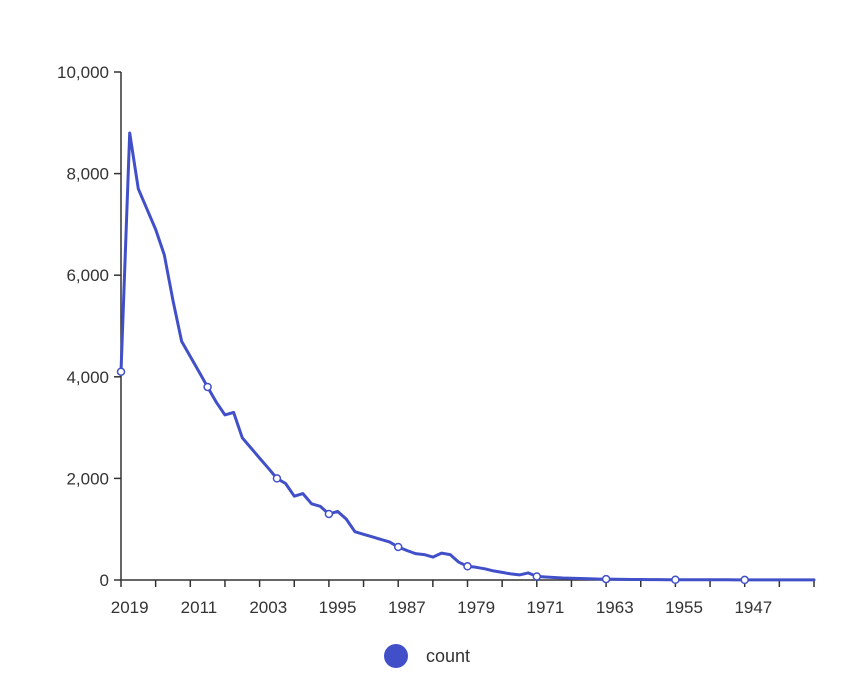  What do you see at coordinates (684, 607) in the screenshot?
I see `x-tick-label: 1955` at bounding box center [684, 607].